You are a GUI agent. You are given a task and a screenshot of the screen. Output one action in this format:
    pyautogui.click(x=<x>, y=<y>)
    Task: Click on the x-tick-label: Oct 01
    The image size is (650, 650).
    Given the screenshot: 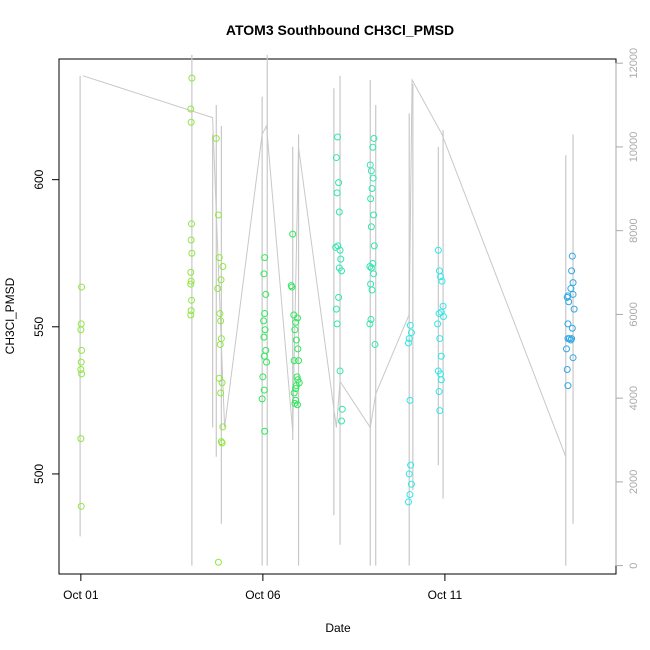 What is the action you would take?
    pyautogui.click(x=81, y=595)
    